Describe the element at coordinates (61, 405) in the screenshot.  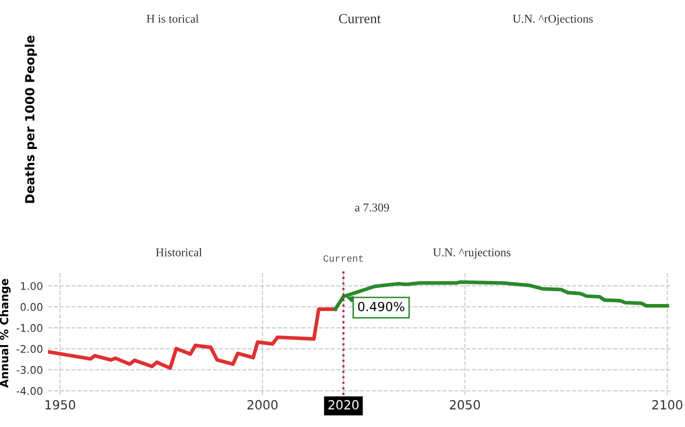
I see `x-tick-label: 1950` at that location.